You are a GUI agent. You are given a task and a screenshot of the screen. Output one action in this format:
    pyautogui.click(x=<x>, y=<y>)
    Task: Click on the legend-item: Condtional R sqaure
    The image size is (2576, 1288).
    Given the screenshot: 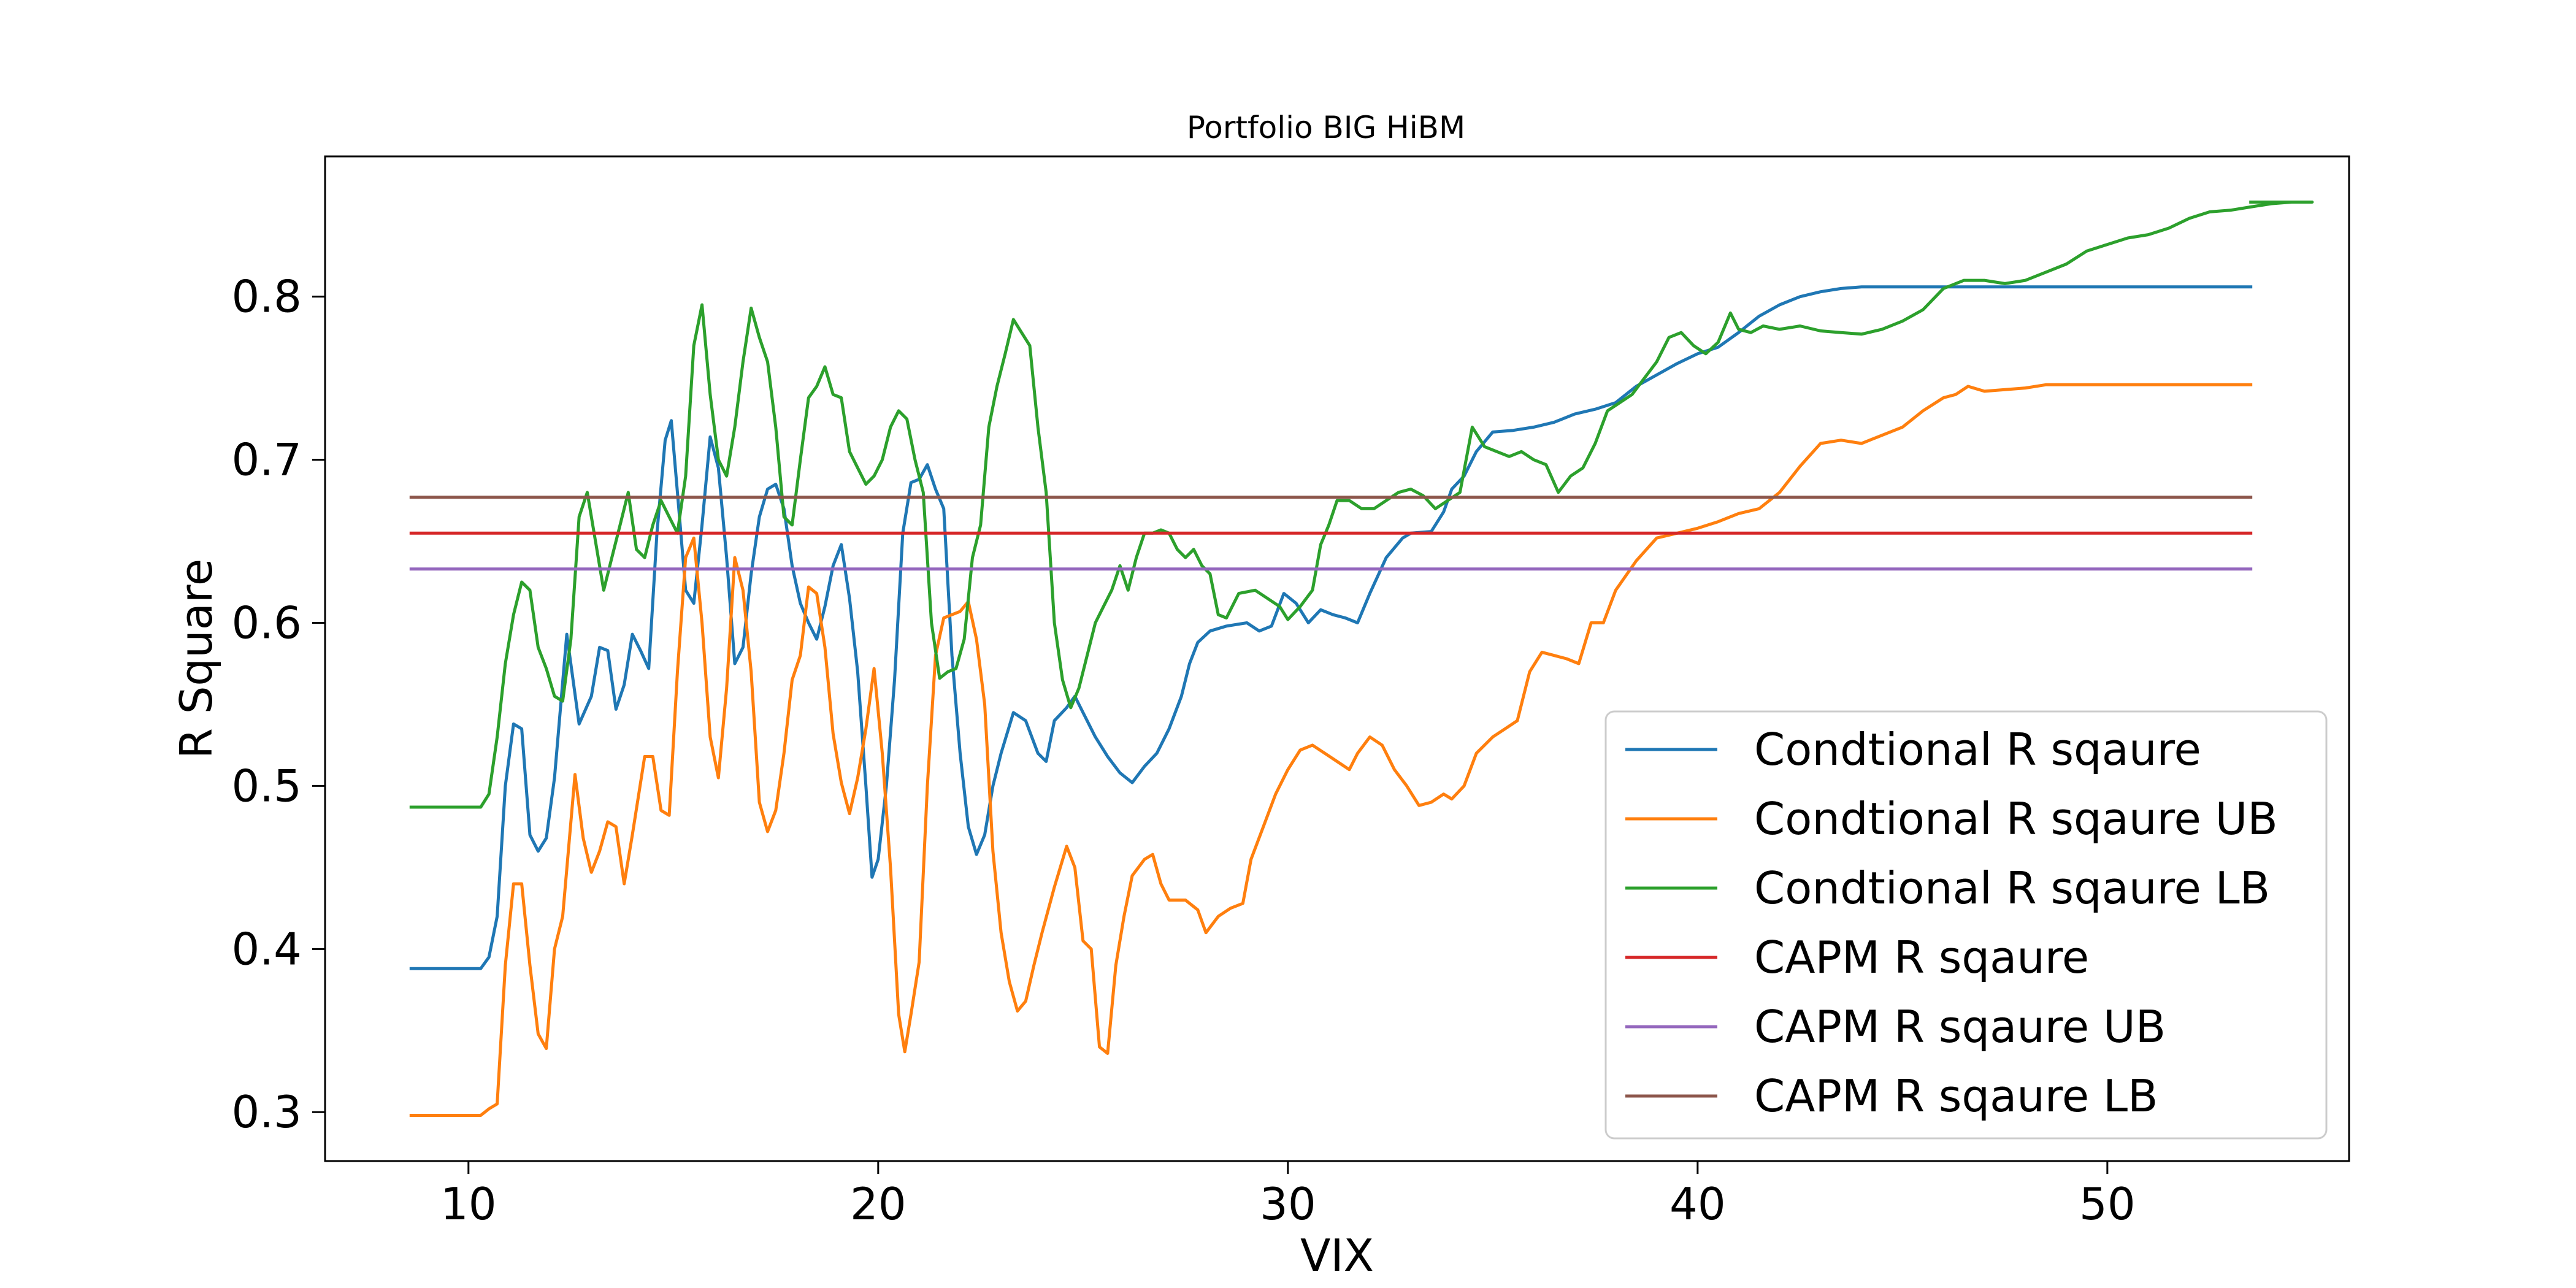 What is the action you would take?
    pyautogui.click(x=1913, y=749)
    